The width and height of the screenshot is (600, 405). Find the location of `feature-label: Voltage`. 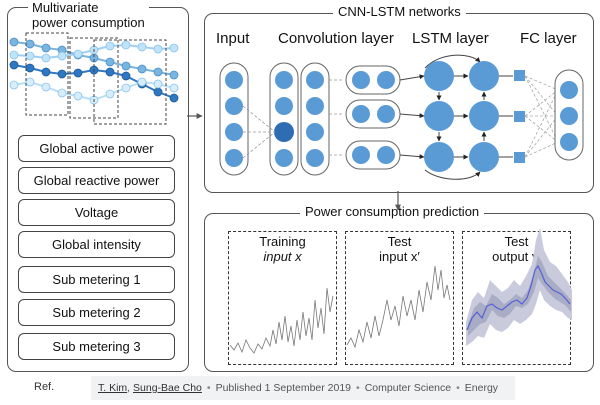

feature-label: Voltage is located at coordinates (96, 212).